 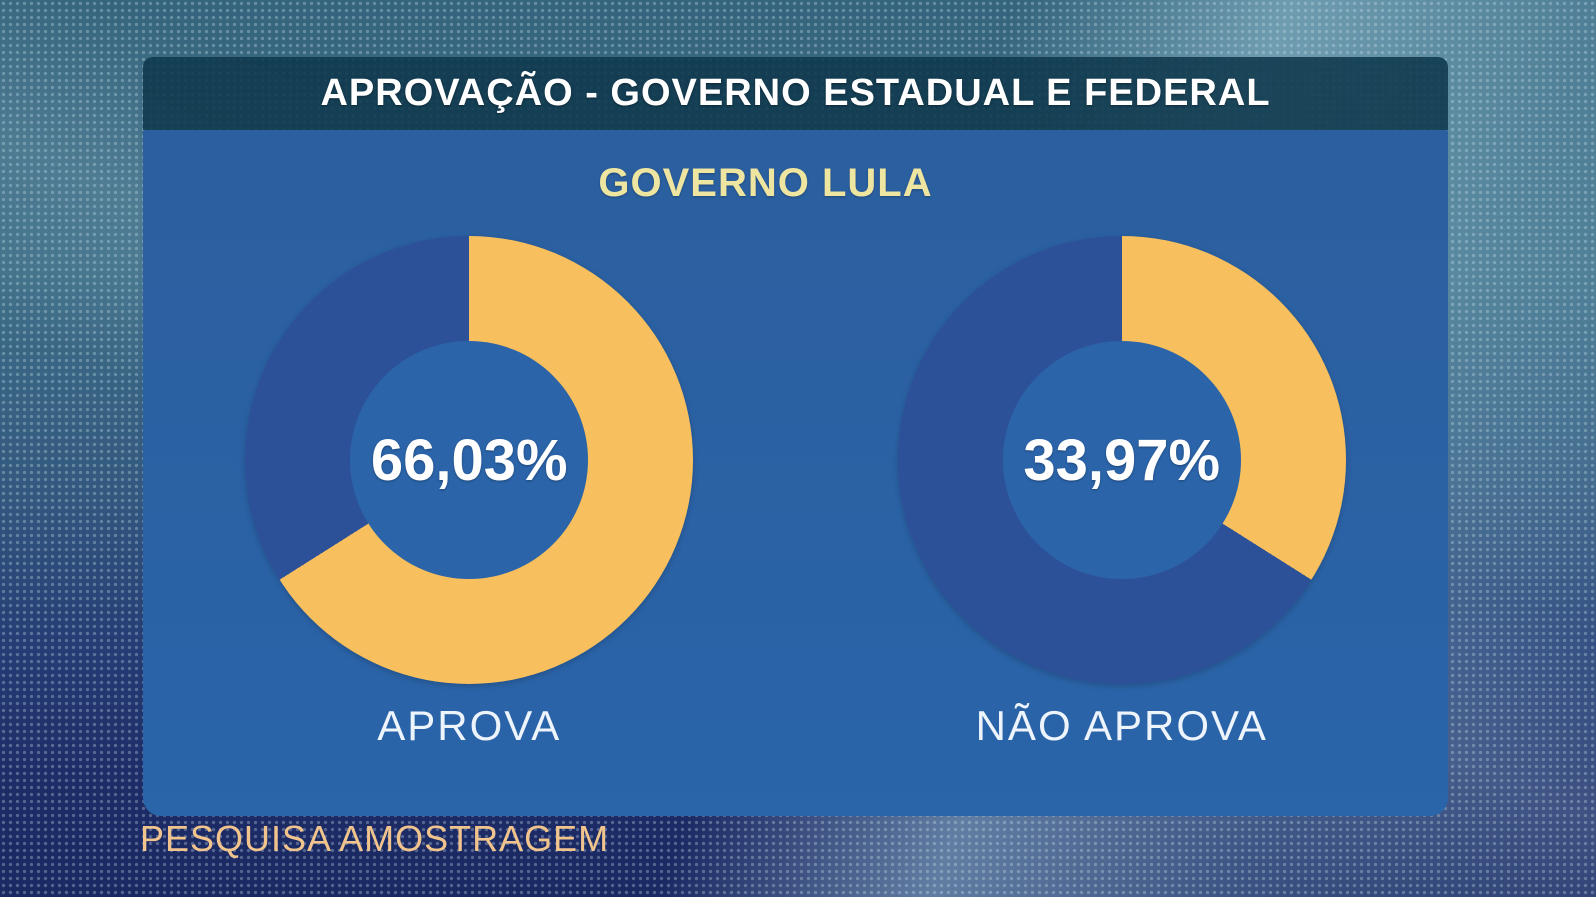 I want to click on chart-label-aprova: APROVA, so click(x=469, y=725).